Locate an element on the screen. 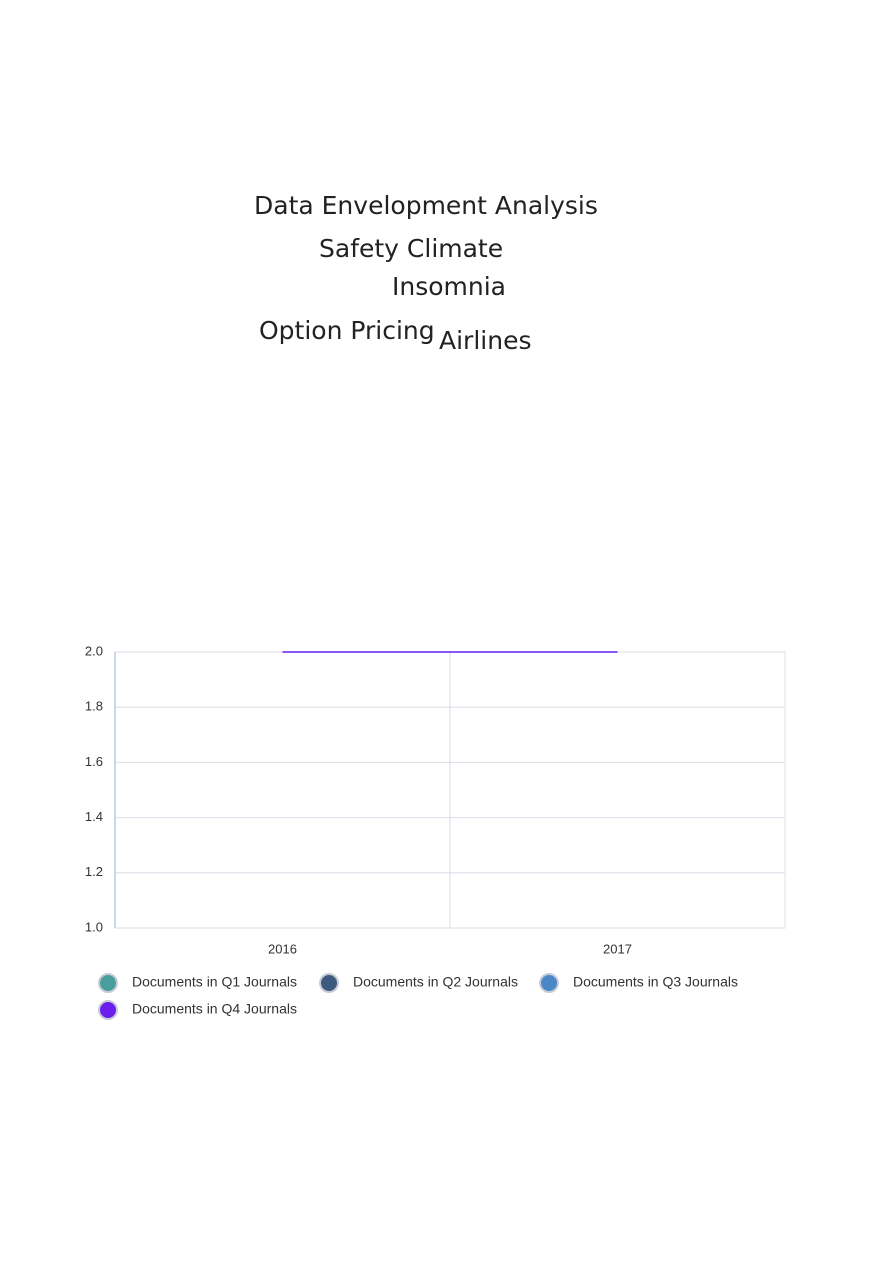 The width and height of the screenshot is (893, 1263). y-tick-label: 2.0 is located at coordinates (94, 650).